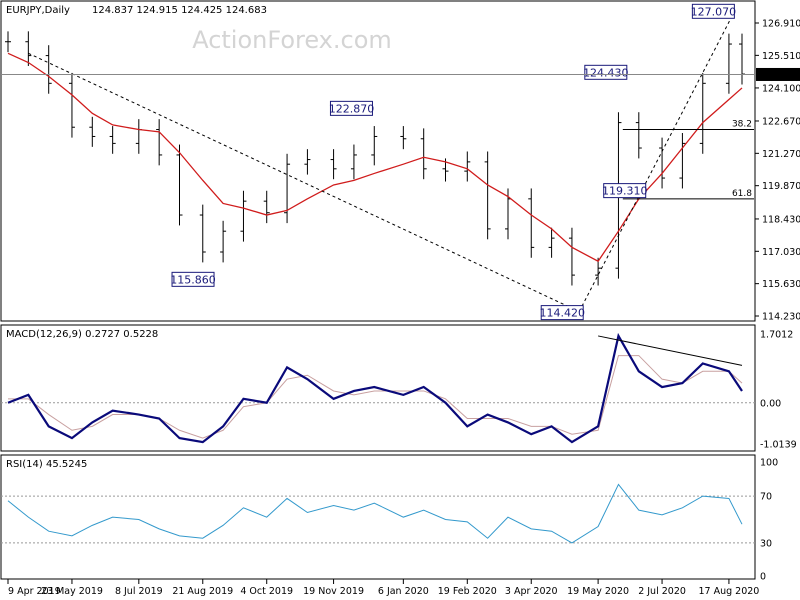 The image size is (800, 600). I want to click on x-tick-label: 23 May 2019, so click(72, 591).